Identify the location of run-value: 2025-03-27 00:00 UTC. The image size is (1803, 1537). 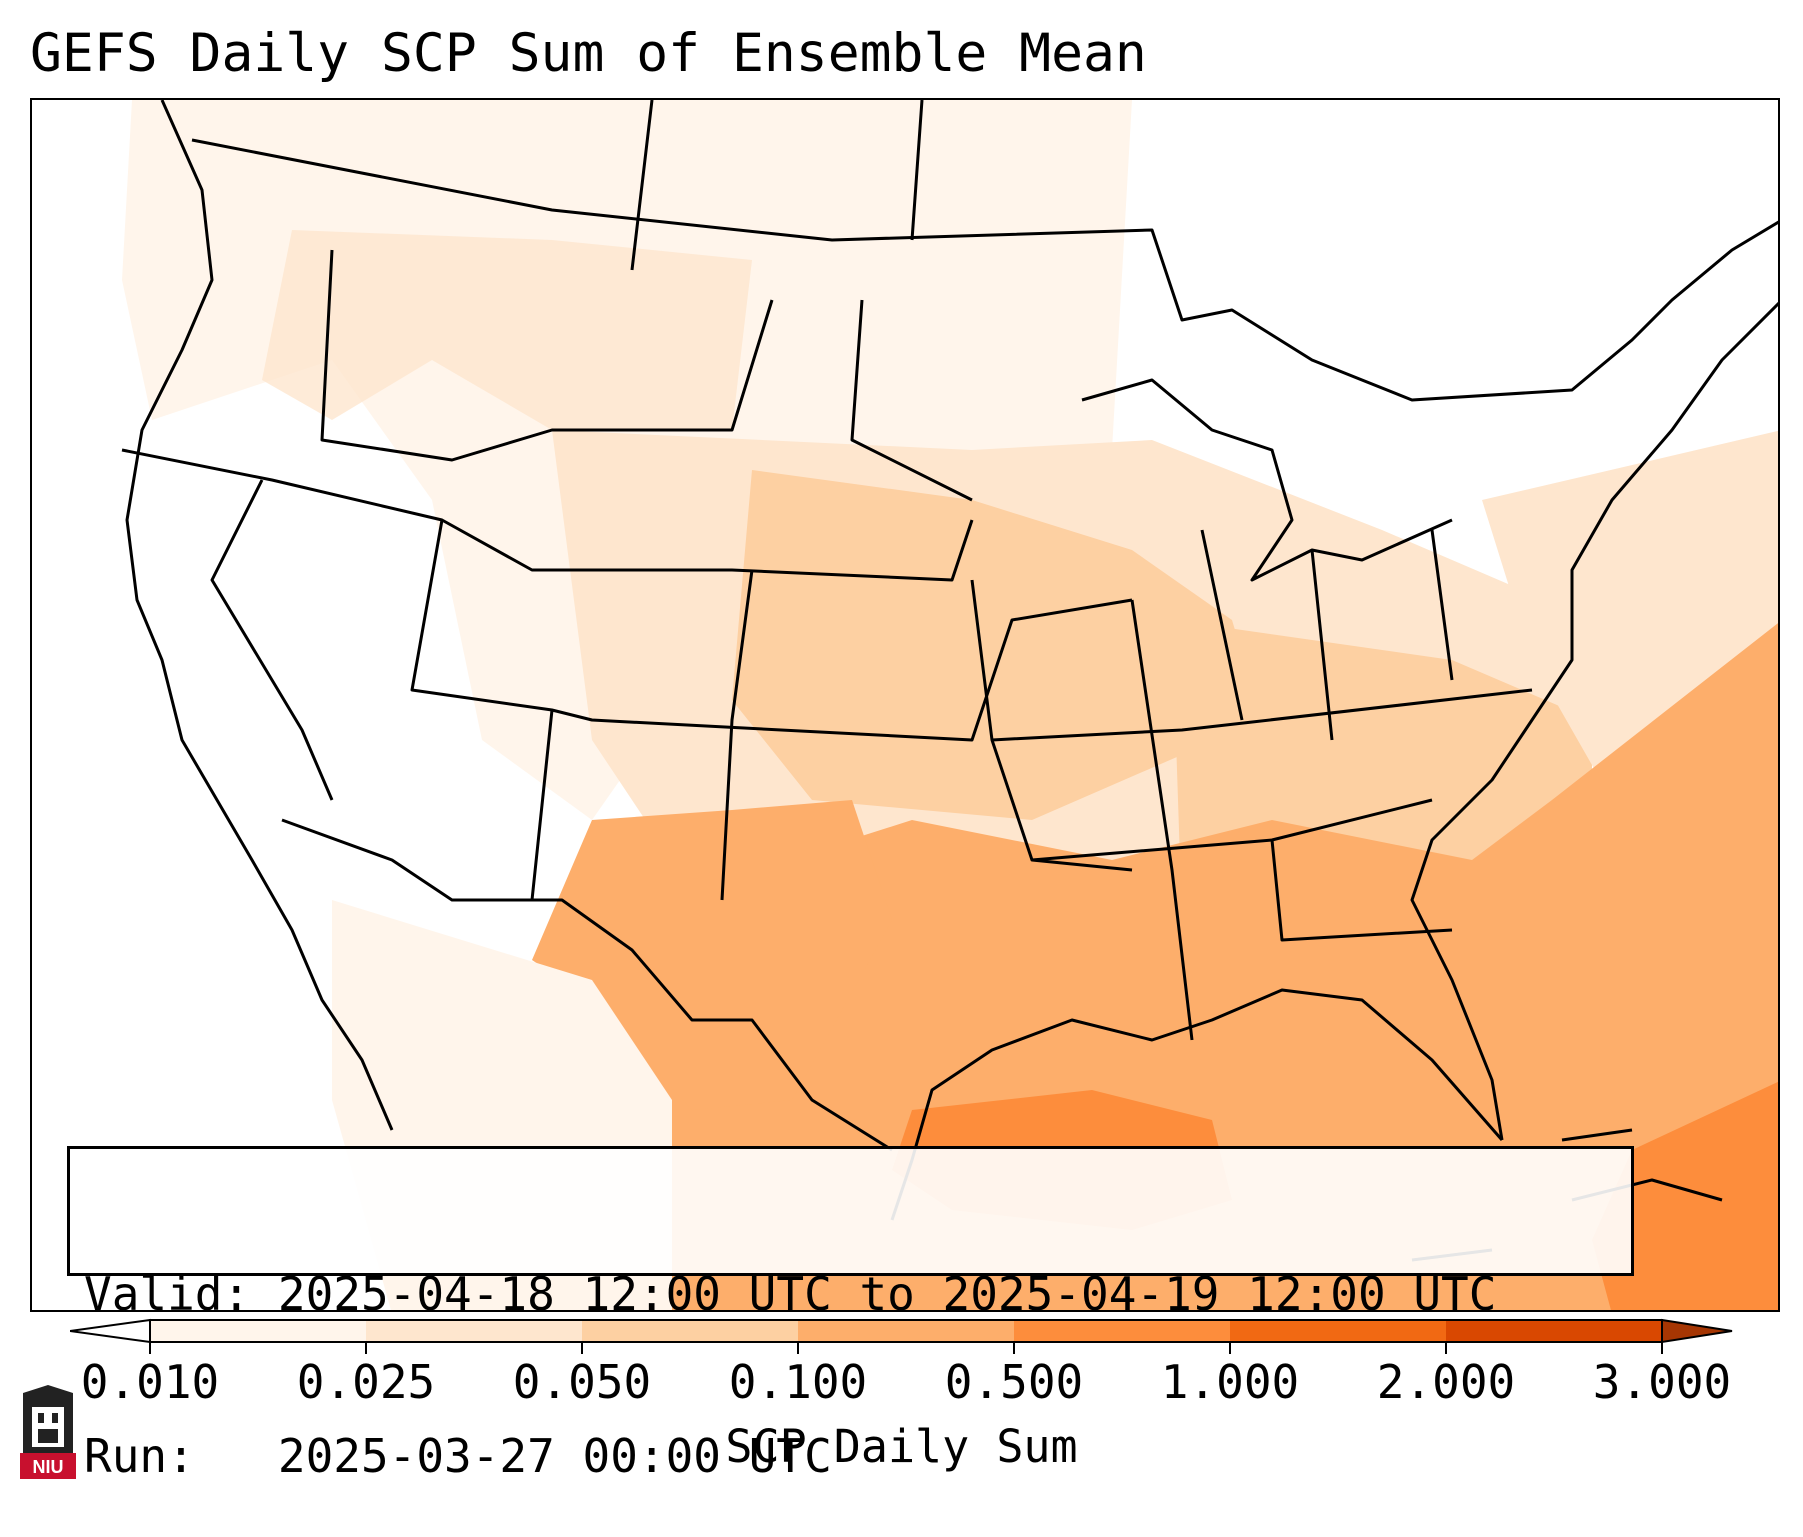
(554, 1456).